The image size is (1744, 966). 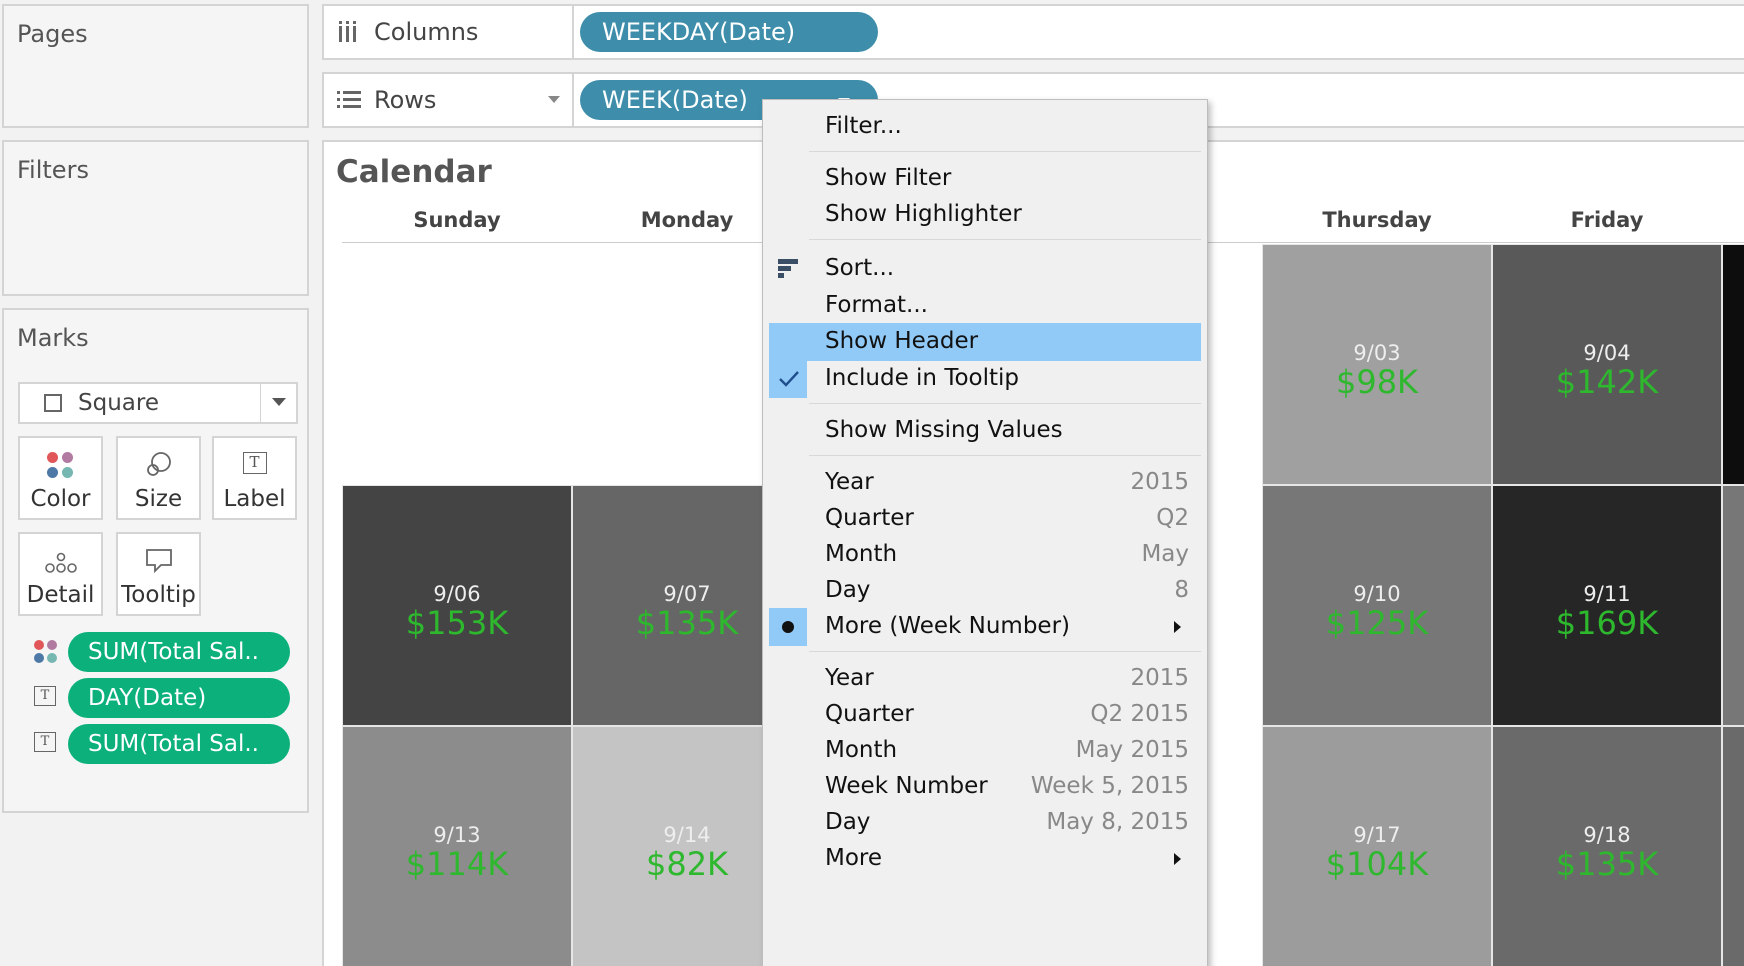 What do you see at coordinates (985, 679) in the screenshot?
I see `menu-item-year-value: Year 2015` at bounding box center [985, 679].